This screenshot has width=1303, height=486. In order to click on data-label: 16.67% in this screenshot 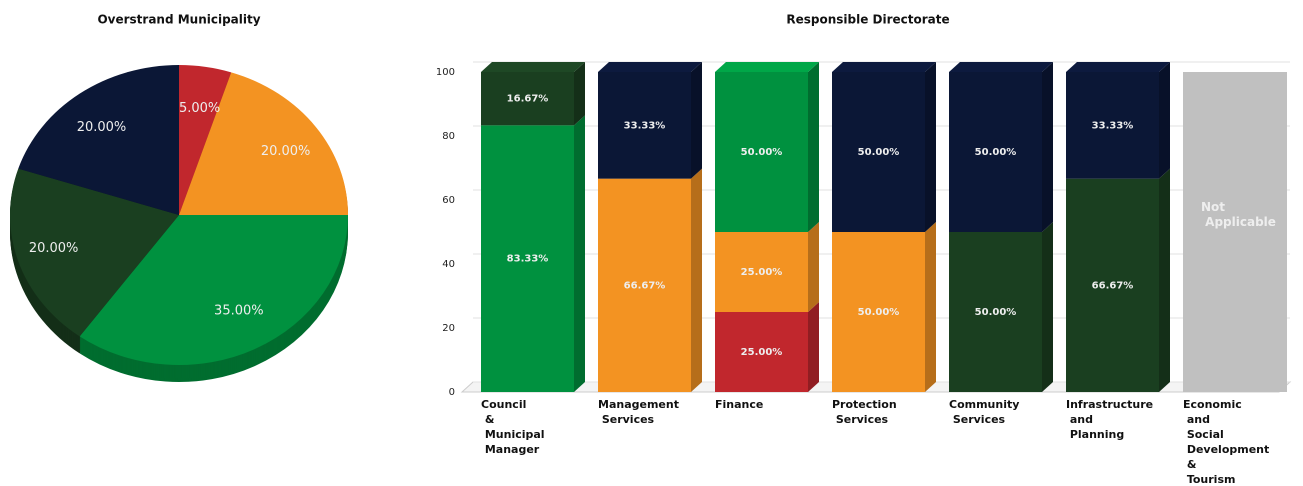, I will do `click(528, 99)`.